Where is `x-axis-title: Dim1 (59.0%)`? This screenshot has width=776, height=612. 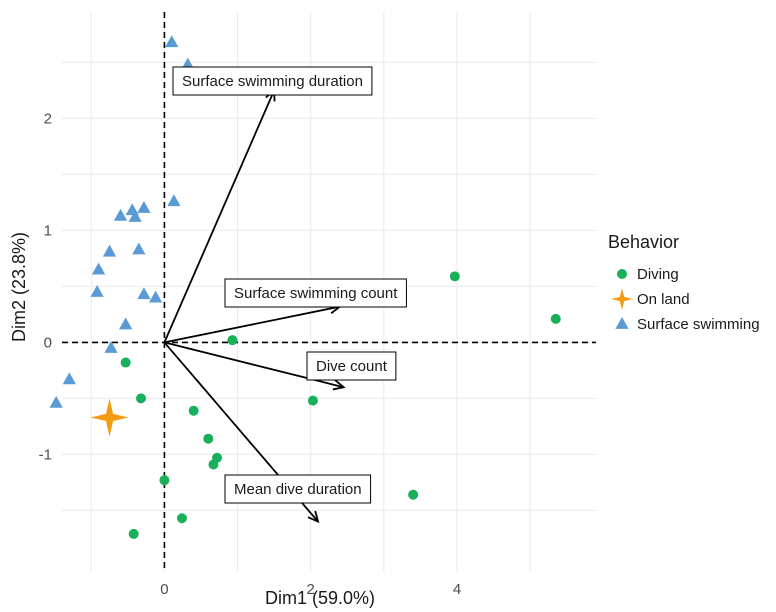 x-axis-title: Dim1 (59.0%) is located at coordinates (320, 598).